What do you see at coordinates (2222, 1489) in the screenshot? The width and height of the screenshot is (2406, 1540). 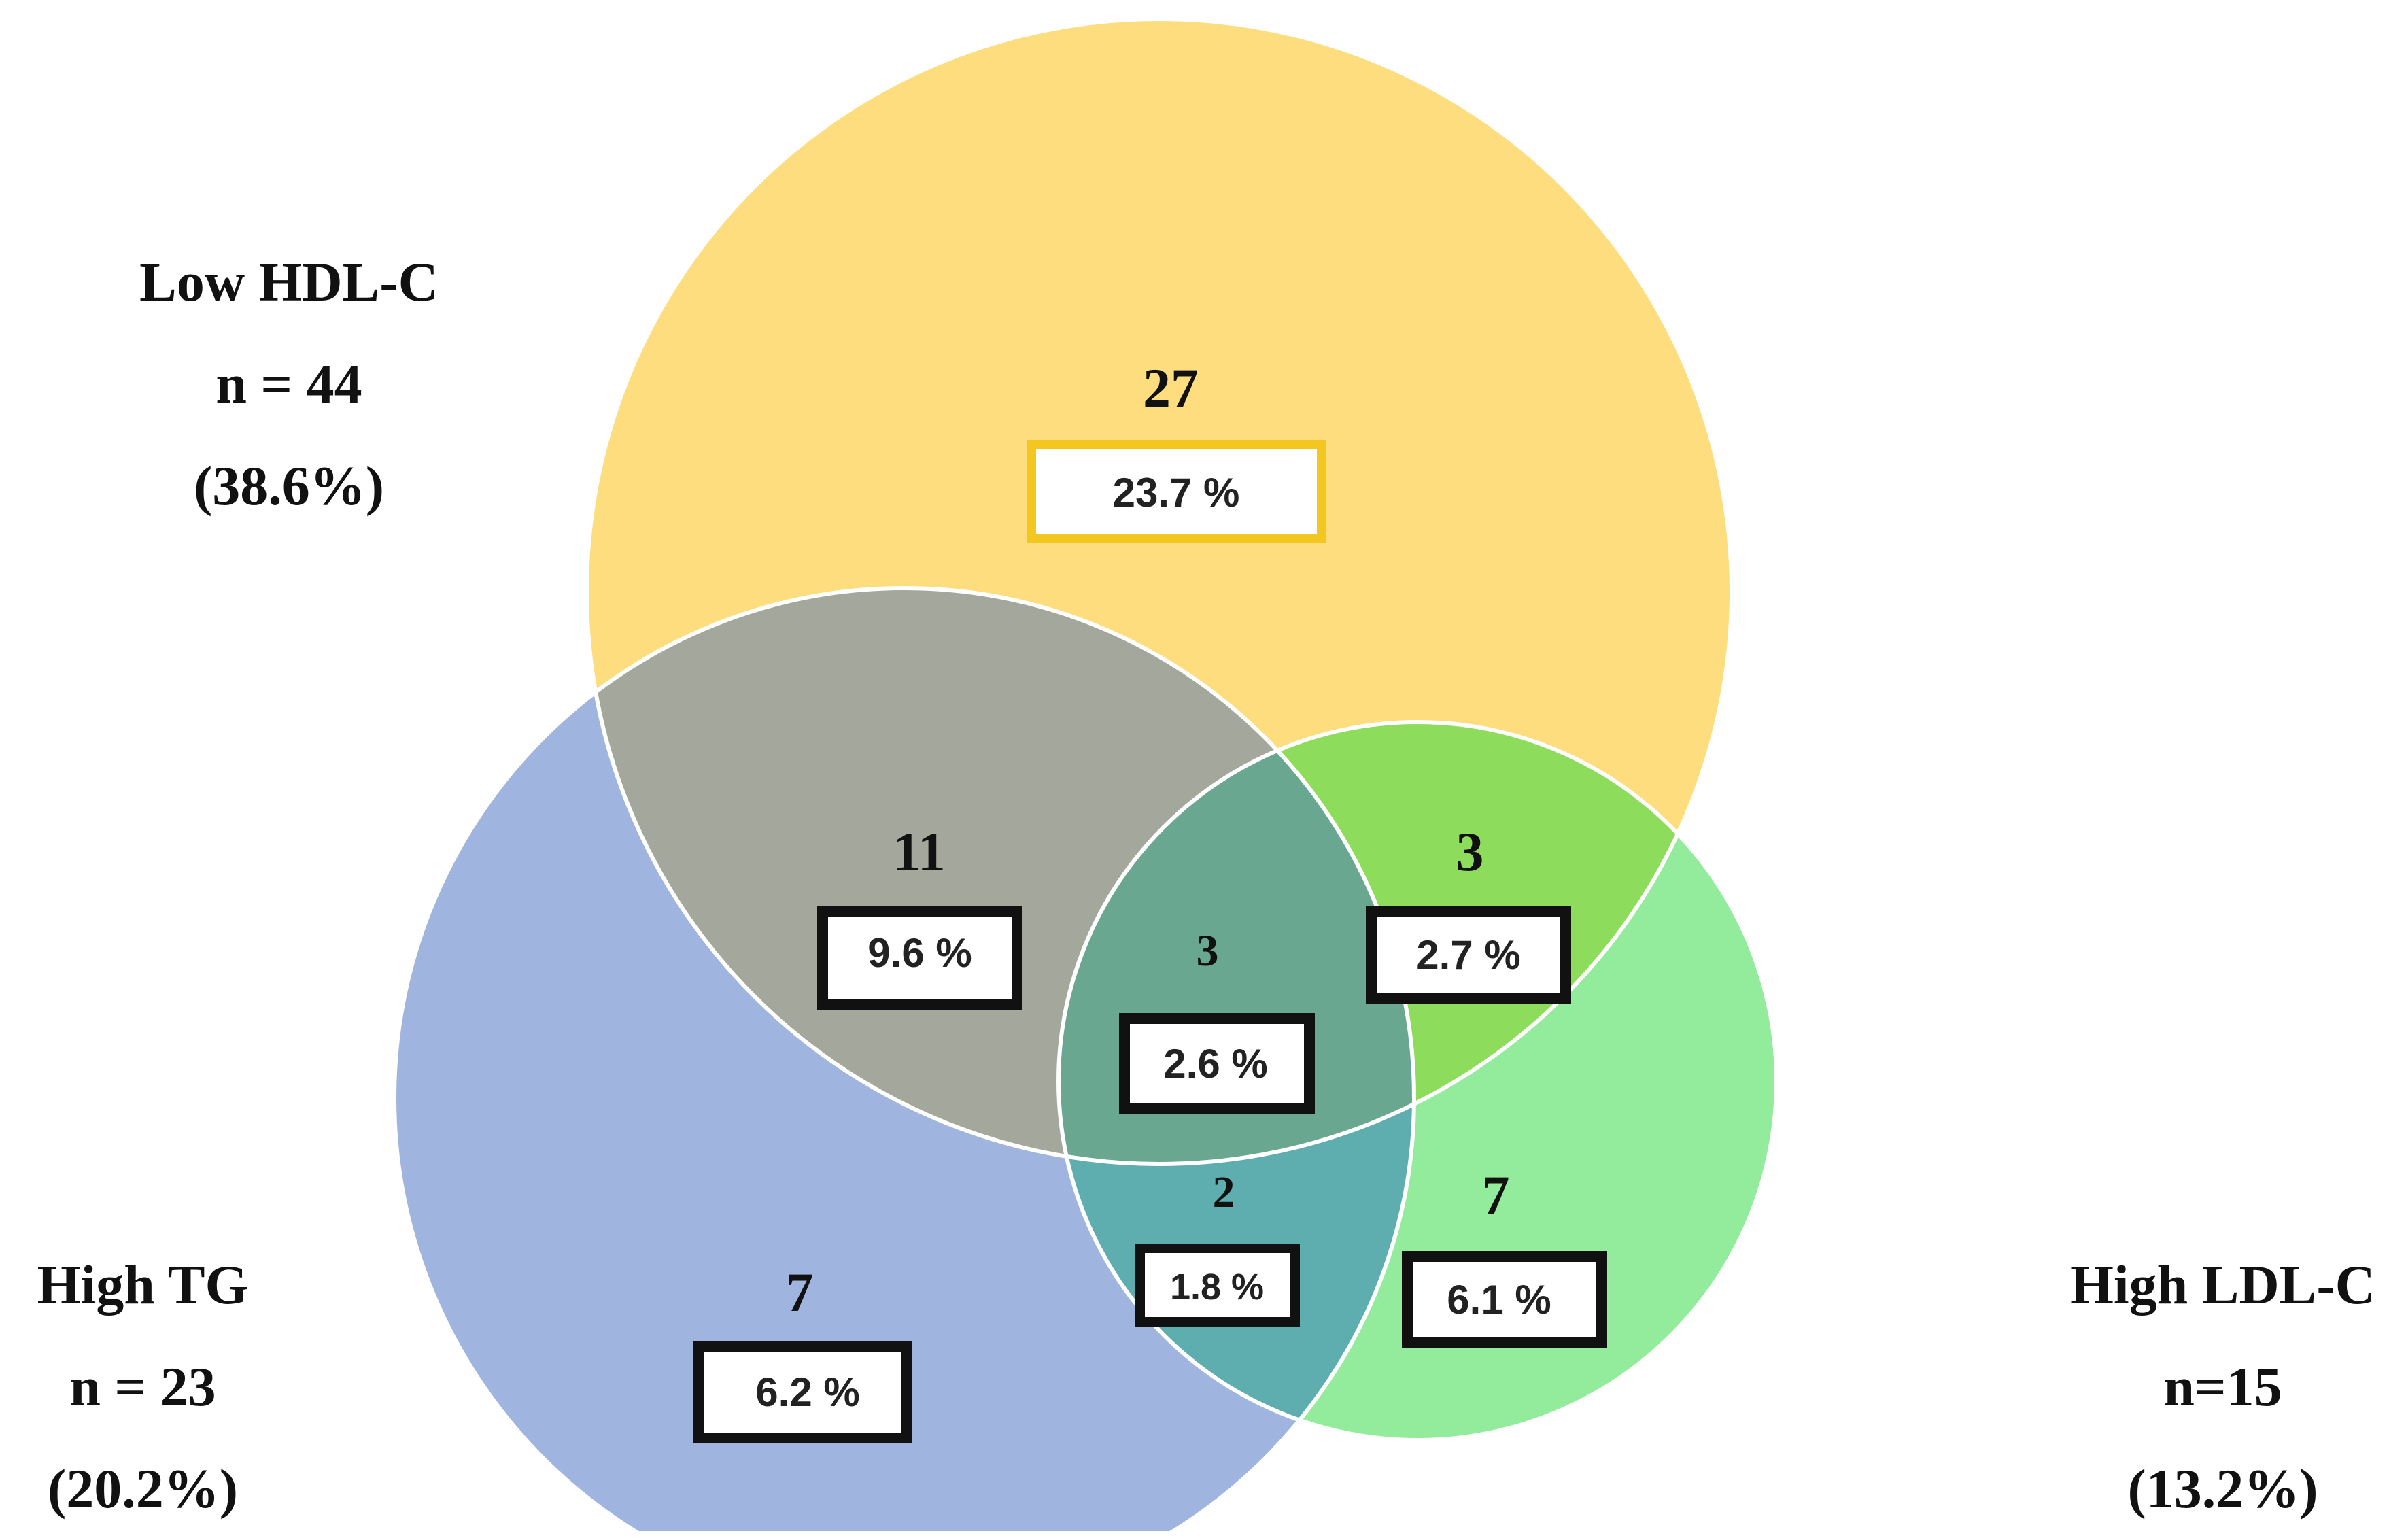 I see `high-ldl-pct: (13.2%)` at bounding box center [2222, 1489].